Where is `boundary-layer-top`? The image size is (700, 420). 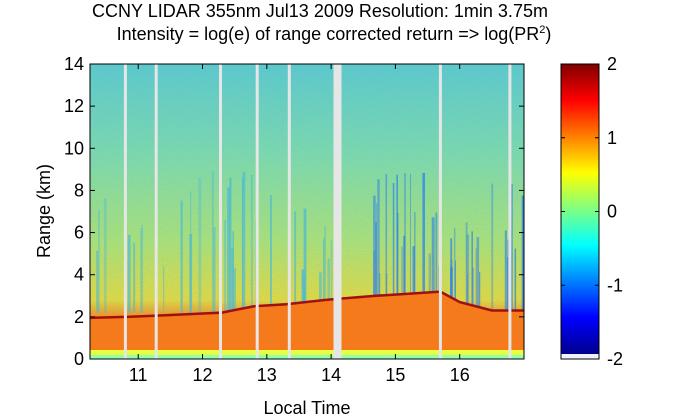 boundary-layer-top is located at coordinates (307, 305).